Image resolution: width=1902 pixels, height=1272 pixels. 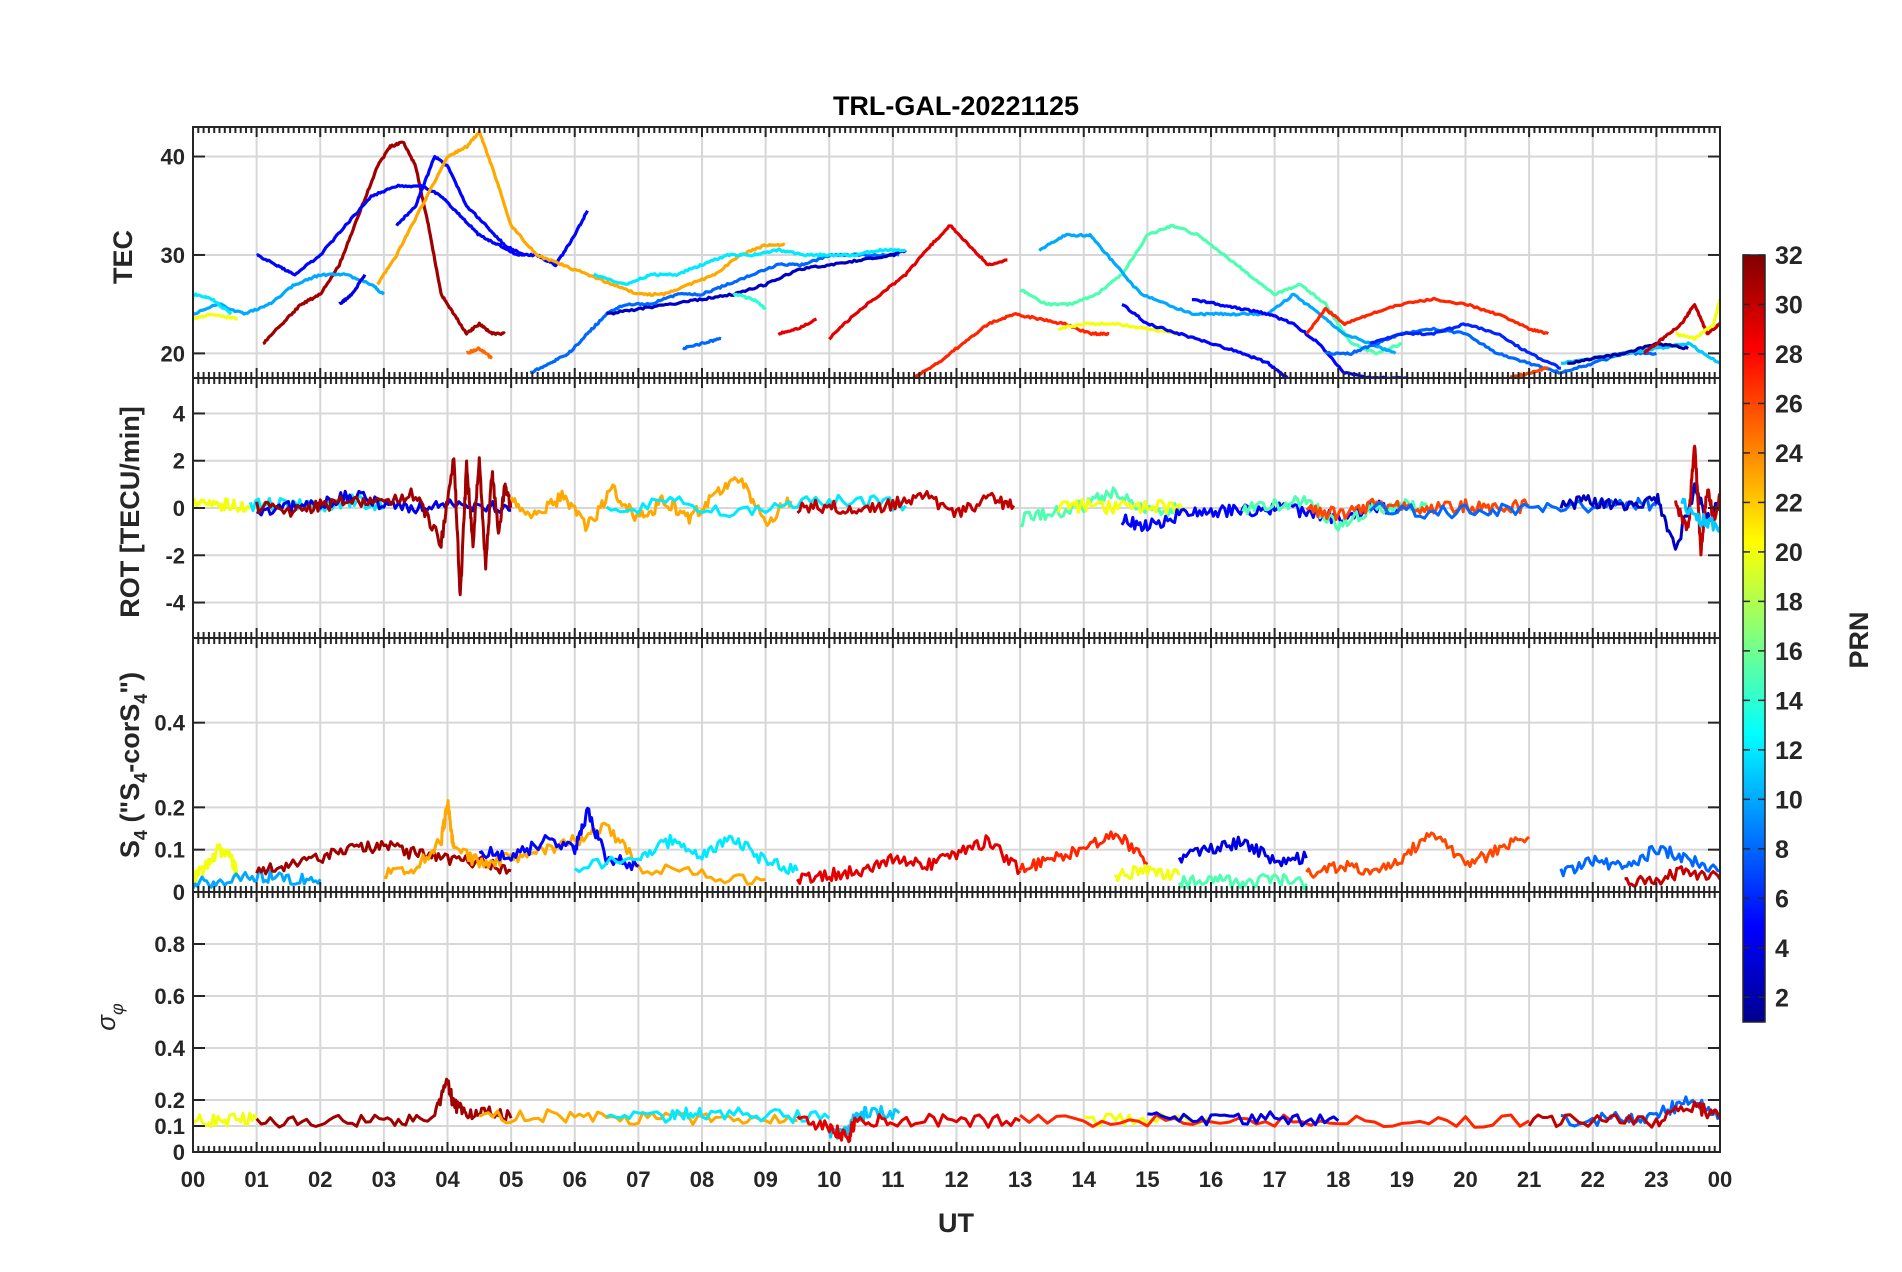 I want to click on xtick-label: 16, so click(x=1211, y=1179).